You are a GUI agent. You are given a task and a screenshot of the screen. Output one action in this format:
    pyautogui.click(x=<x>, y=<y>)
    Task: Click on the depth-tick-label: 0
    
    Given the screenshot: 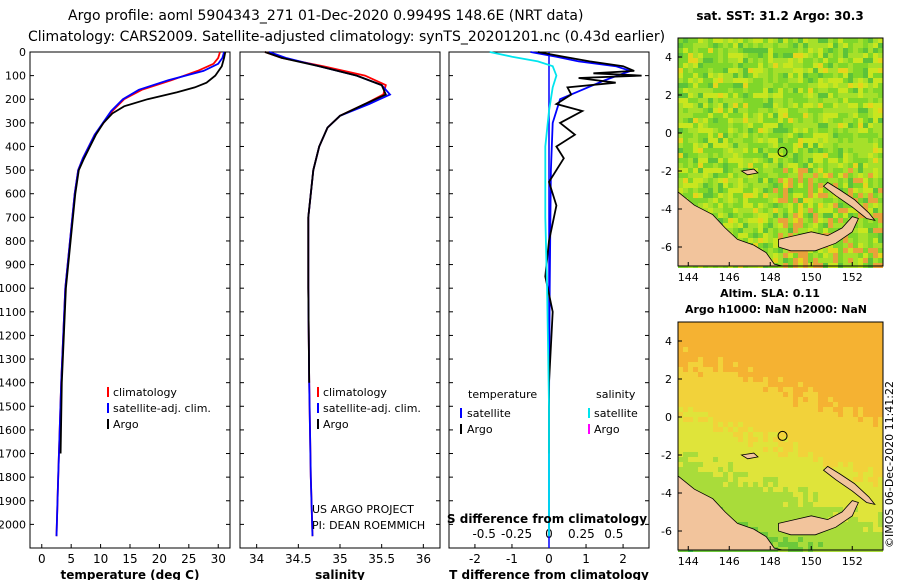 What is the action you would take?
    pyautogui.click(x=22, y=52)
    